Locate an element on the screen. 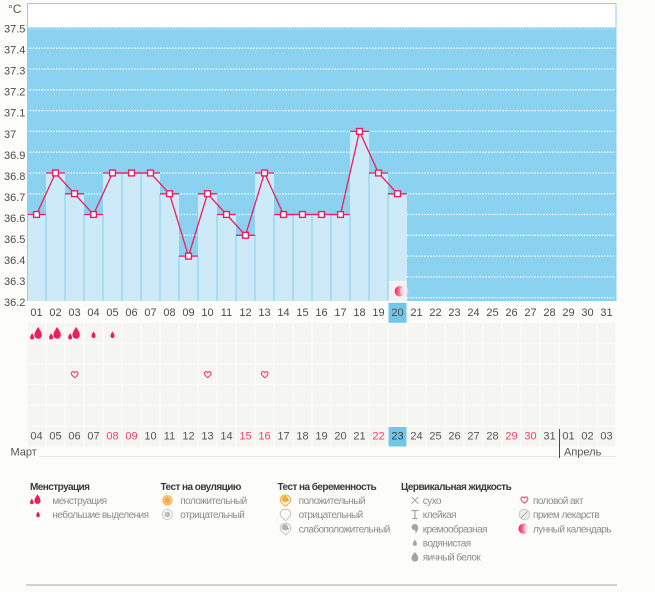 The height and width of the screenshot is (592, 655). svg-text: яичный белок is located at coordinates (452, 558).